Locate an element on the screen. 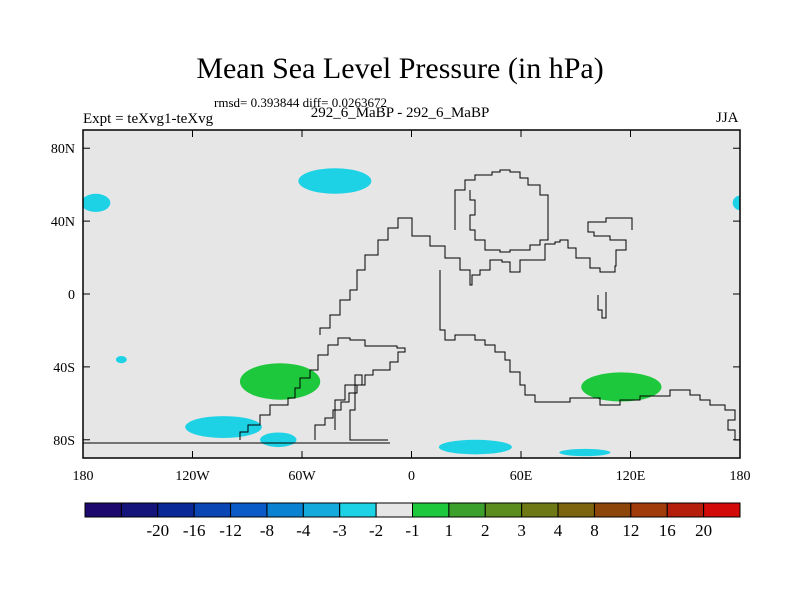 This screenshot has width=800, height=600. colorbar-label: 20 is located at coordinates (703, 530).